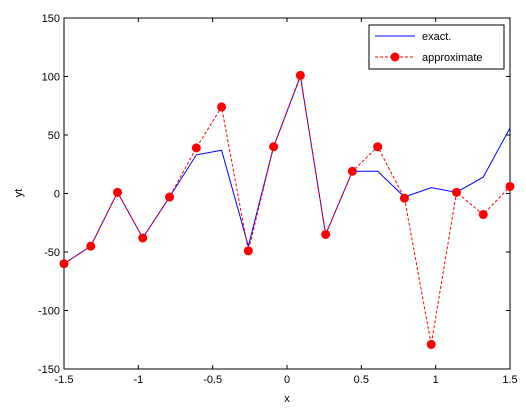  What do you see at coordinates (436, 37) in the screenshot?
I see `legend-label-exact: exact.` at bounding box center [436, 37].